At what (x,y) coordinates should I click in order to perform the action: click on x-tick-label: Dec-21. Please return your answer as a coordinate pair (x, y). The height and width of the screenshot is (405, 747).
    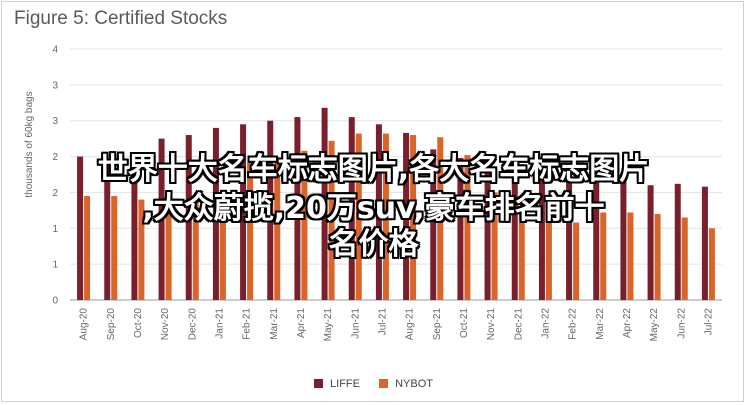
    Looking at the image, I should click on (518, 324).